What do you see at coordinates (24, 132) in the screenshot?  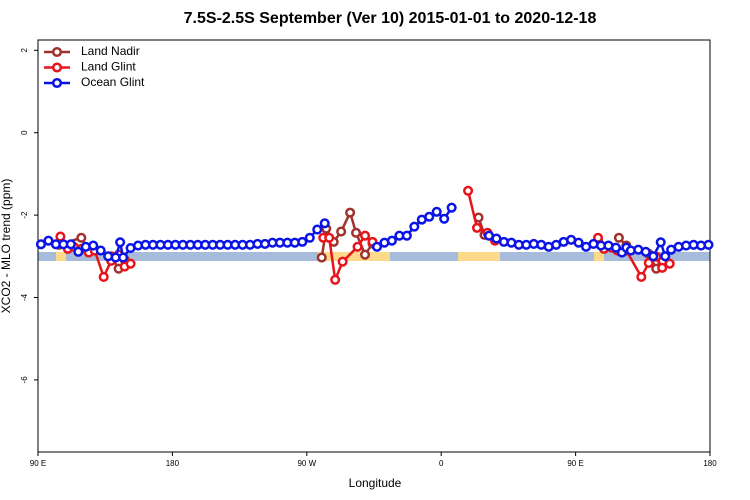 I see `y-tick-label: 0` at bounding box center [24, 132].